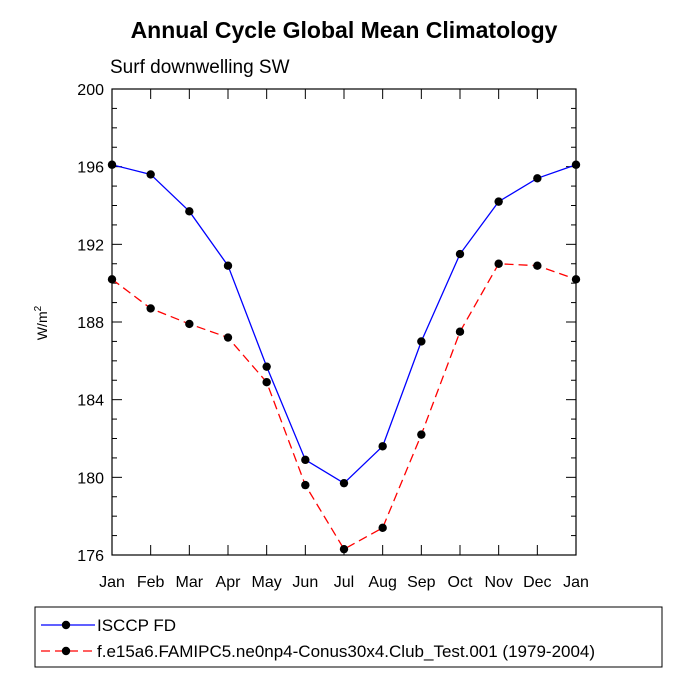  I want to click on y-tick-label: 184, so click(90, 401).